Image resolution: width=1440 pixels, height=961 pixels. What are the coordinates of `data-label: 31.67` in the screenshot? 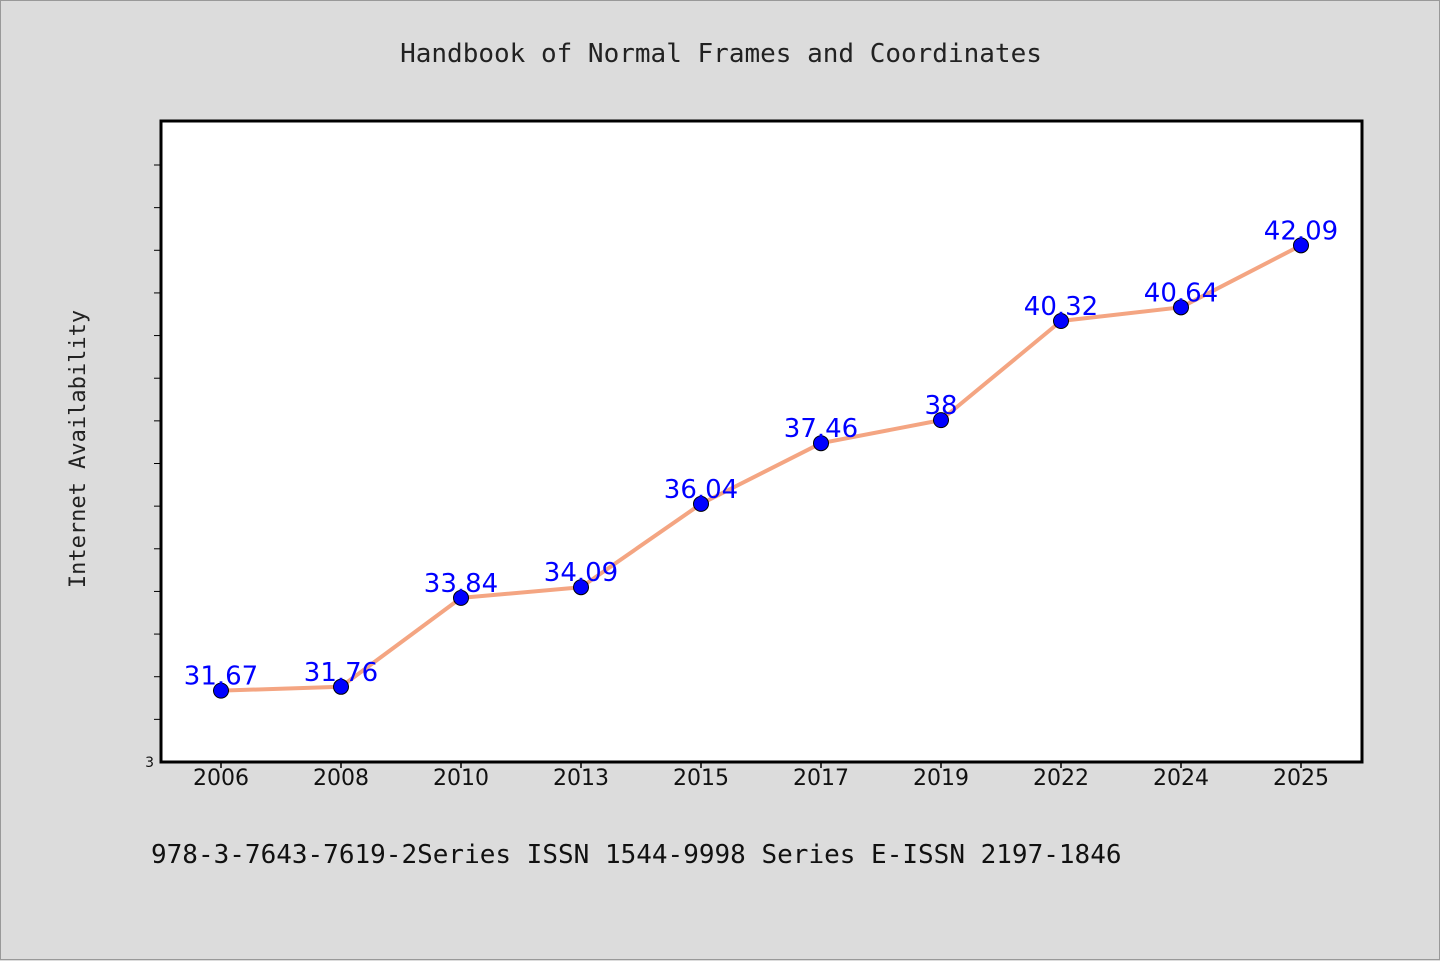 It's located at (221, 677).